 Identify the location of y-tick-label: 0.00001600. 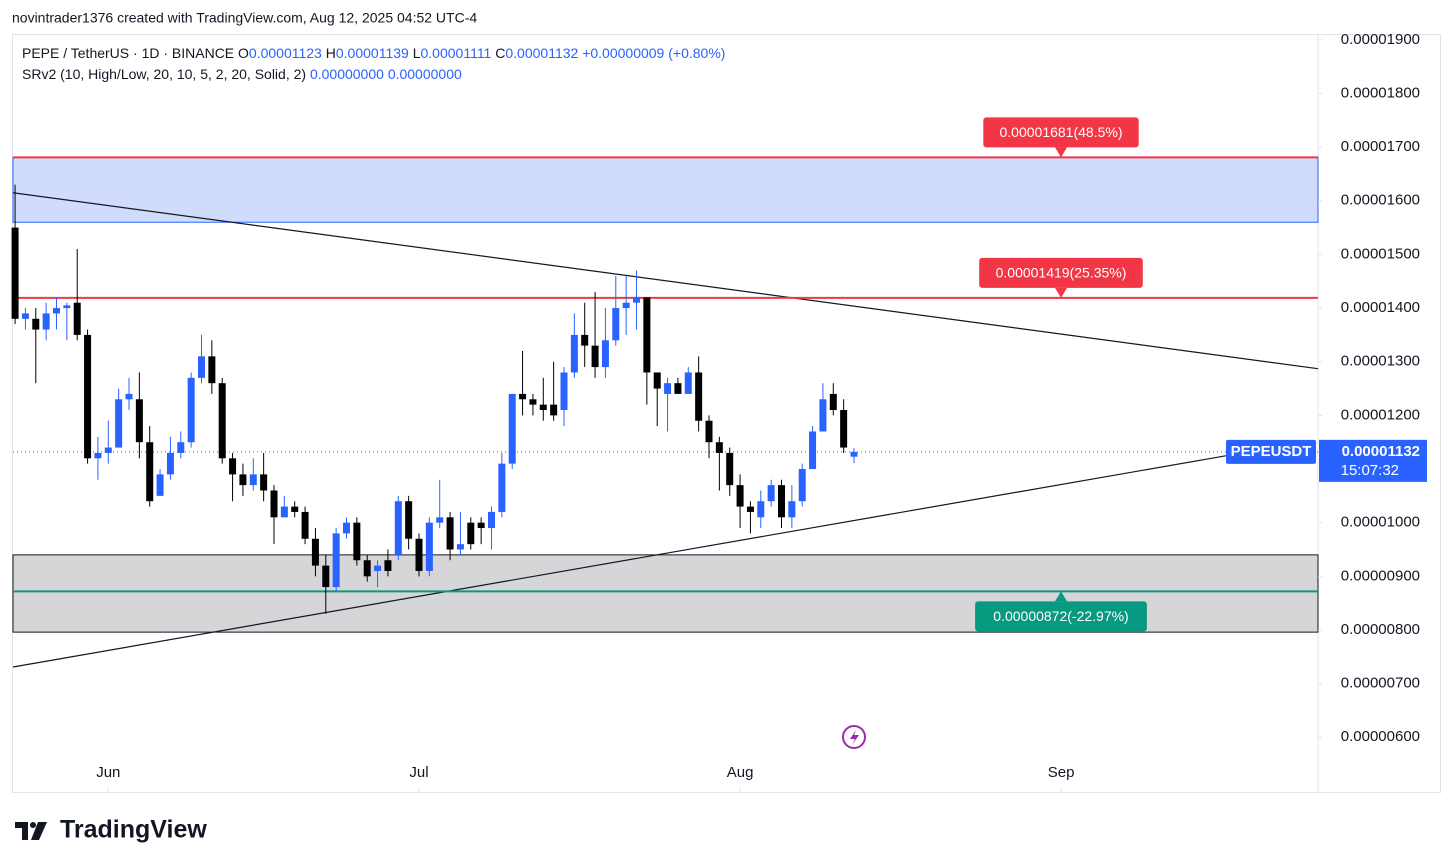
(1380, 200).